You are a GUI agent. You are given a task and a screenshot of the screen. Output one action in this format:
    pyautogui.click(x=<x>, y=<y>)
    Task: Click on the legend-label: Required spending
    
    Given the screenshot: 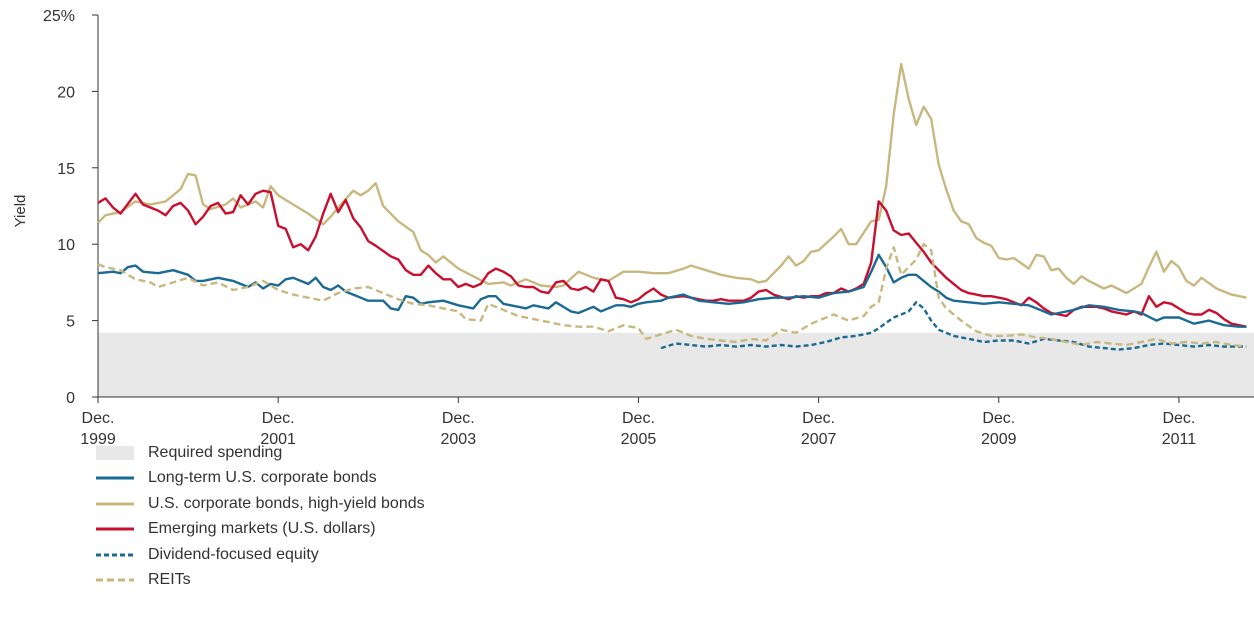 What is the action you would take?
    pyautogui.click(x=215, y=452)
    